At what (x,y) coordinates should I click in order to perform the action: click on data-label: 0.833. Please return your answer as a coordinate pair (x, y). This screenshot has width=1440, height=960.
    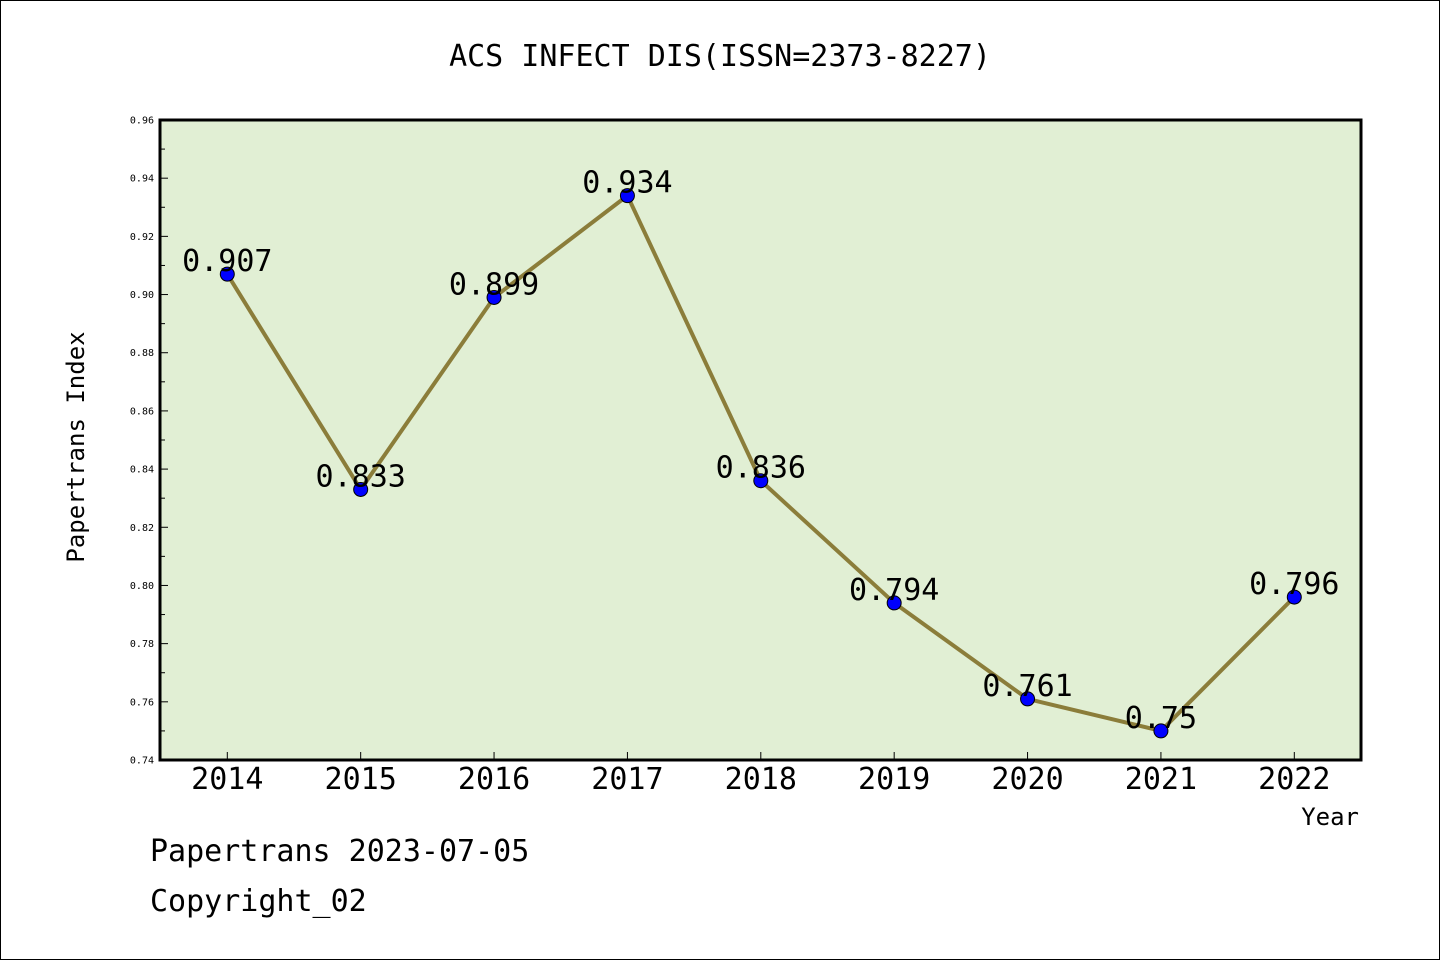
    Looking at the image, I should click on (361, 476).